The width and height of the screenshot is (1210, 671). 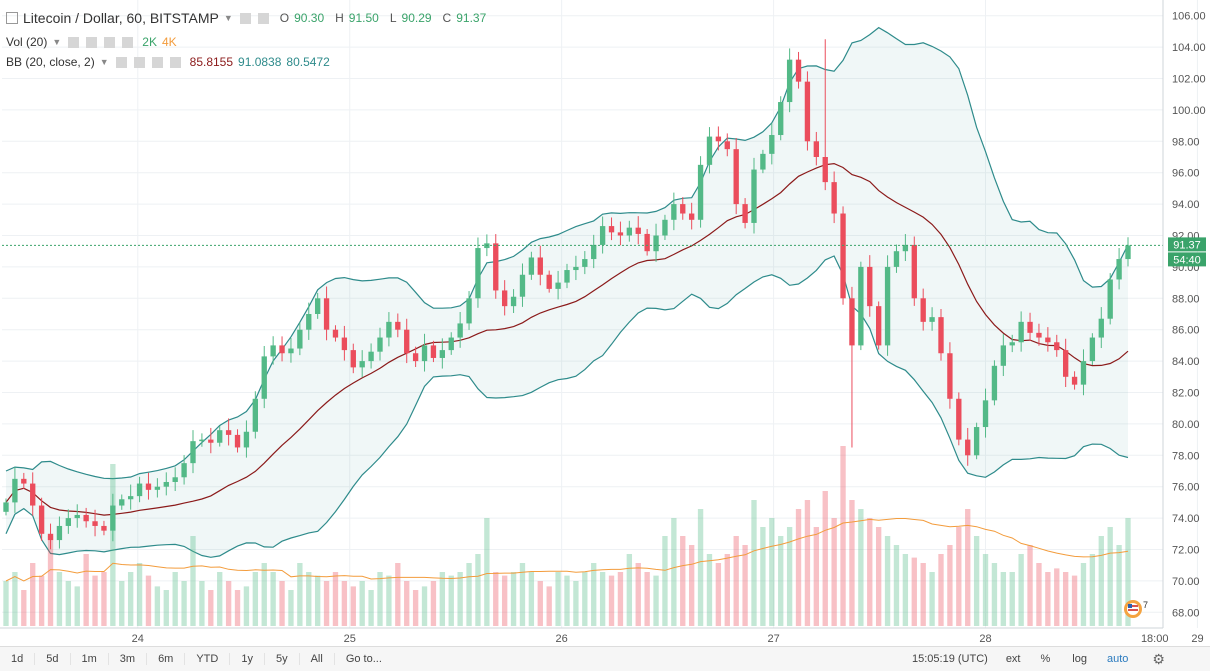 I want to click on price-tick-label: 72.00, so click(x=1186, y=551).